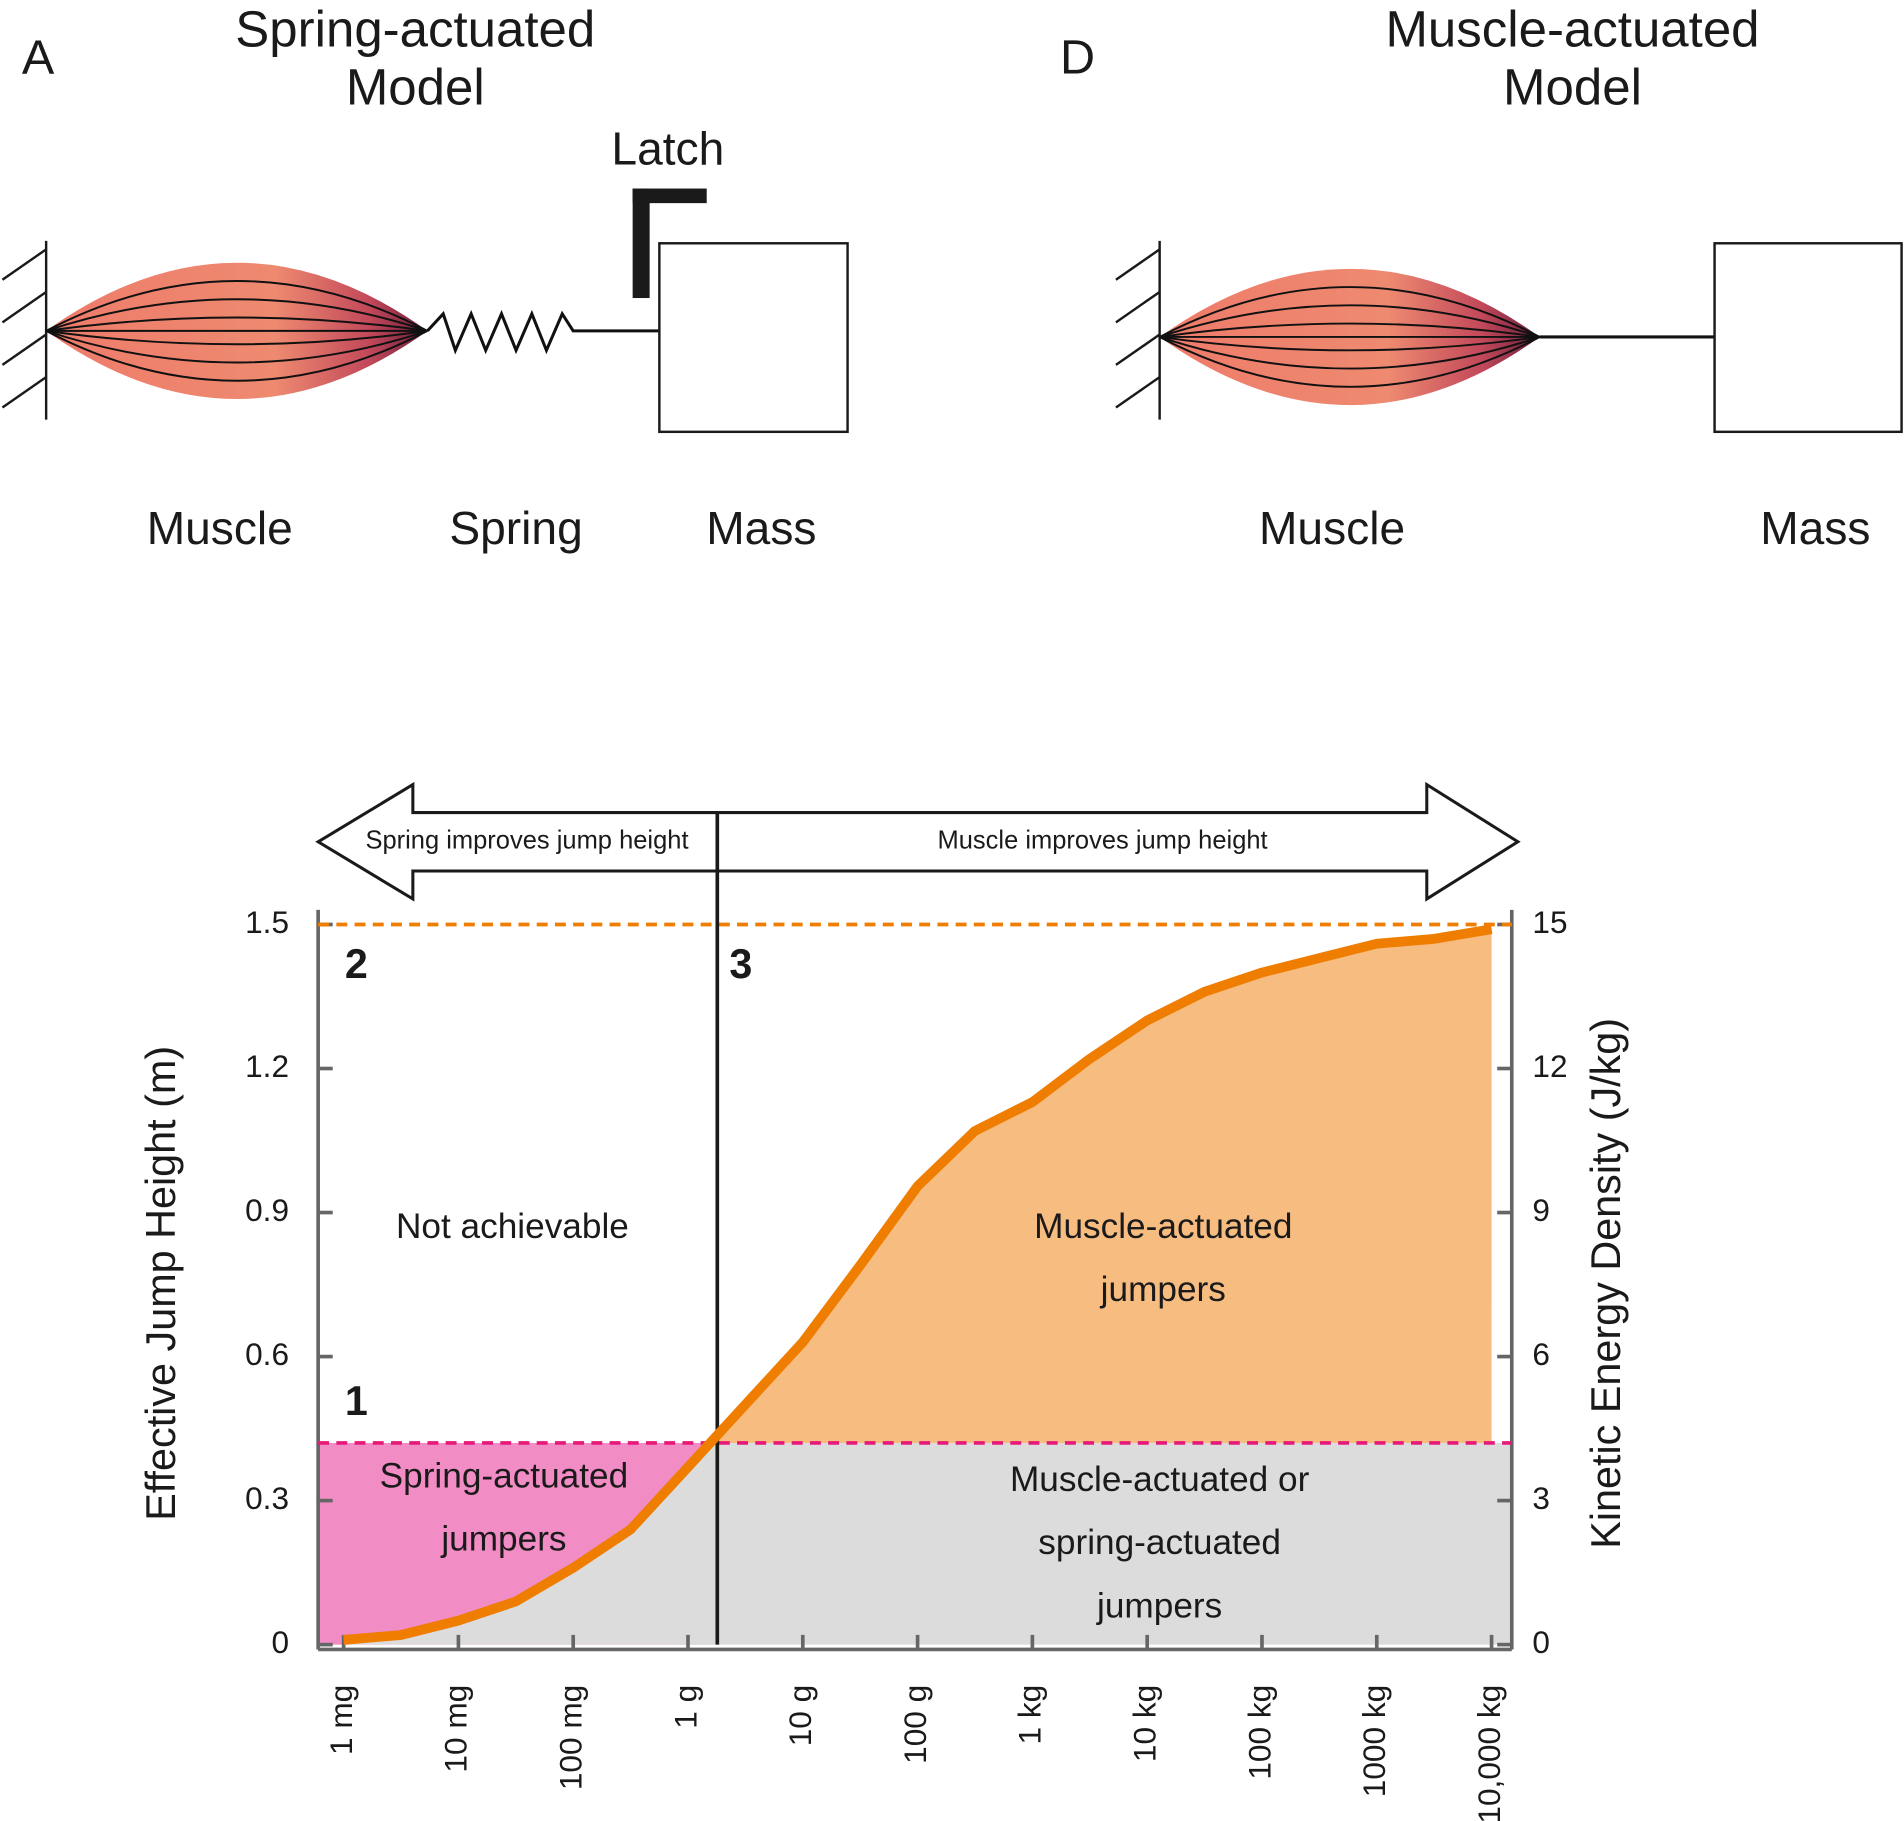  What do you see at coordinates (800, 1716) in the screenshot?
I see `x-tick-label: 10 g` at bounding box center [800, 1716].